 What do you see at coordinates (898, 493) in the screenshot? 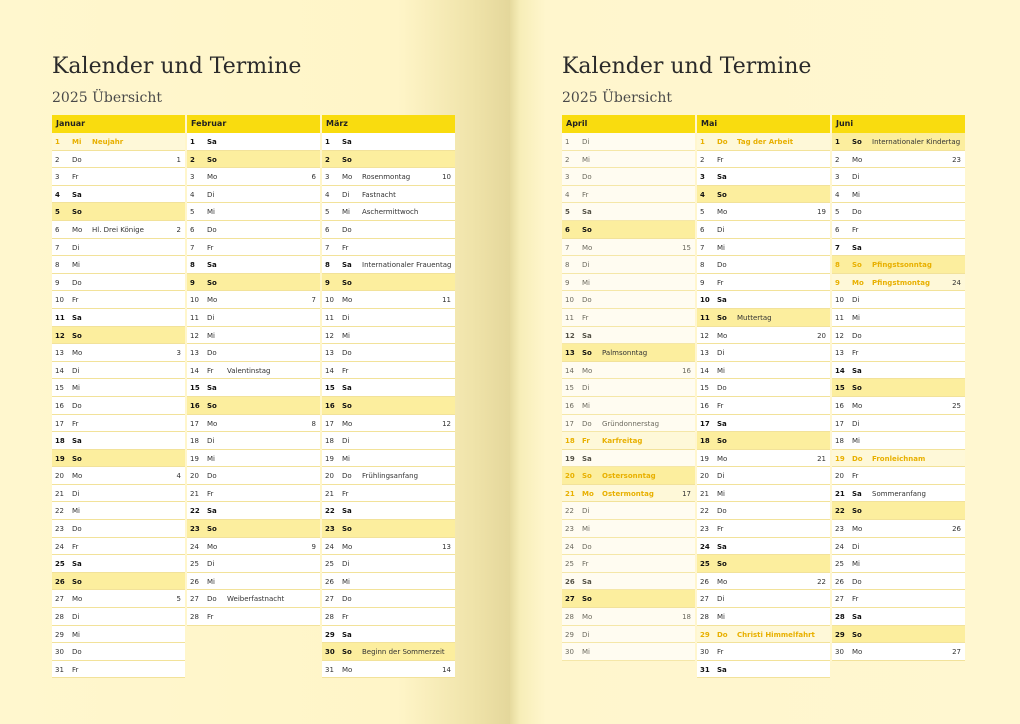
I see `day-row: 21 Sa Sommeranfang` at bounding box center [898, 493].